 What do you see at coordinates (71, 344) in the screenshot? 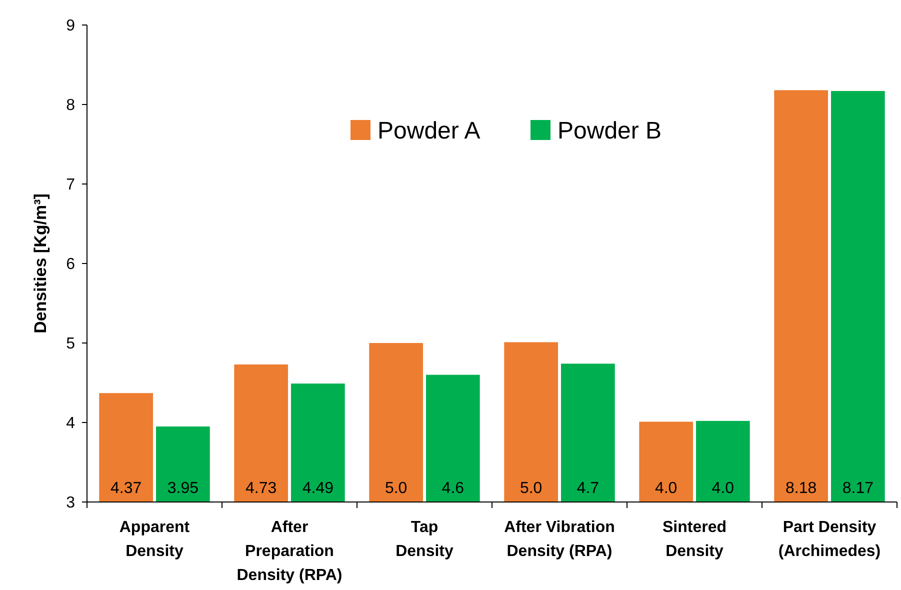
I see `y-tick-label: 5` at bounding box center [71, 344].